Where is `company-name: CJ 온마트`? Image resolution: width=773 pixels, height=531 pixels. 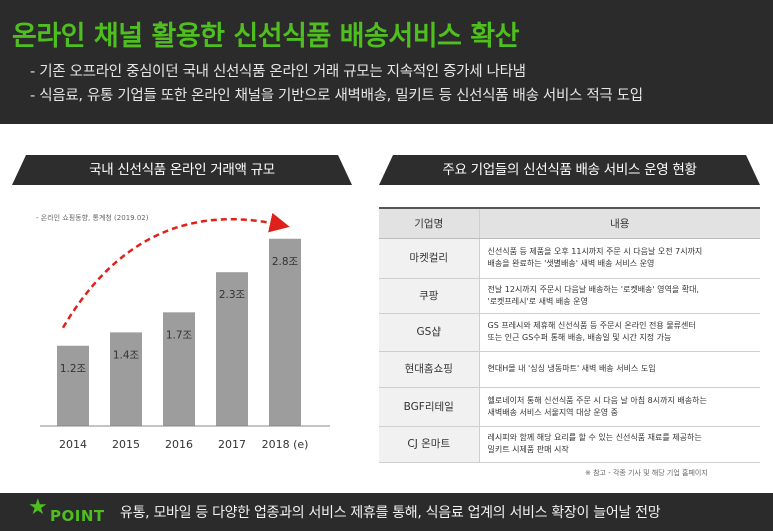
company-name: CJ 온마트 is located at coordinates (429, 444).